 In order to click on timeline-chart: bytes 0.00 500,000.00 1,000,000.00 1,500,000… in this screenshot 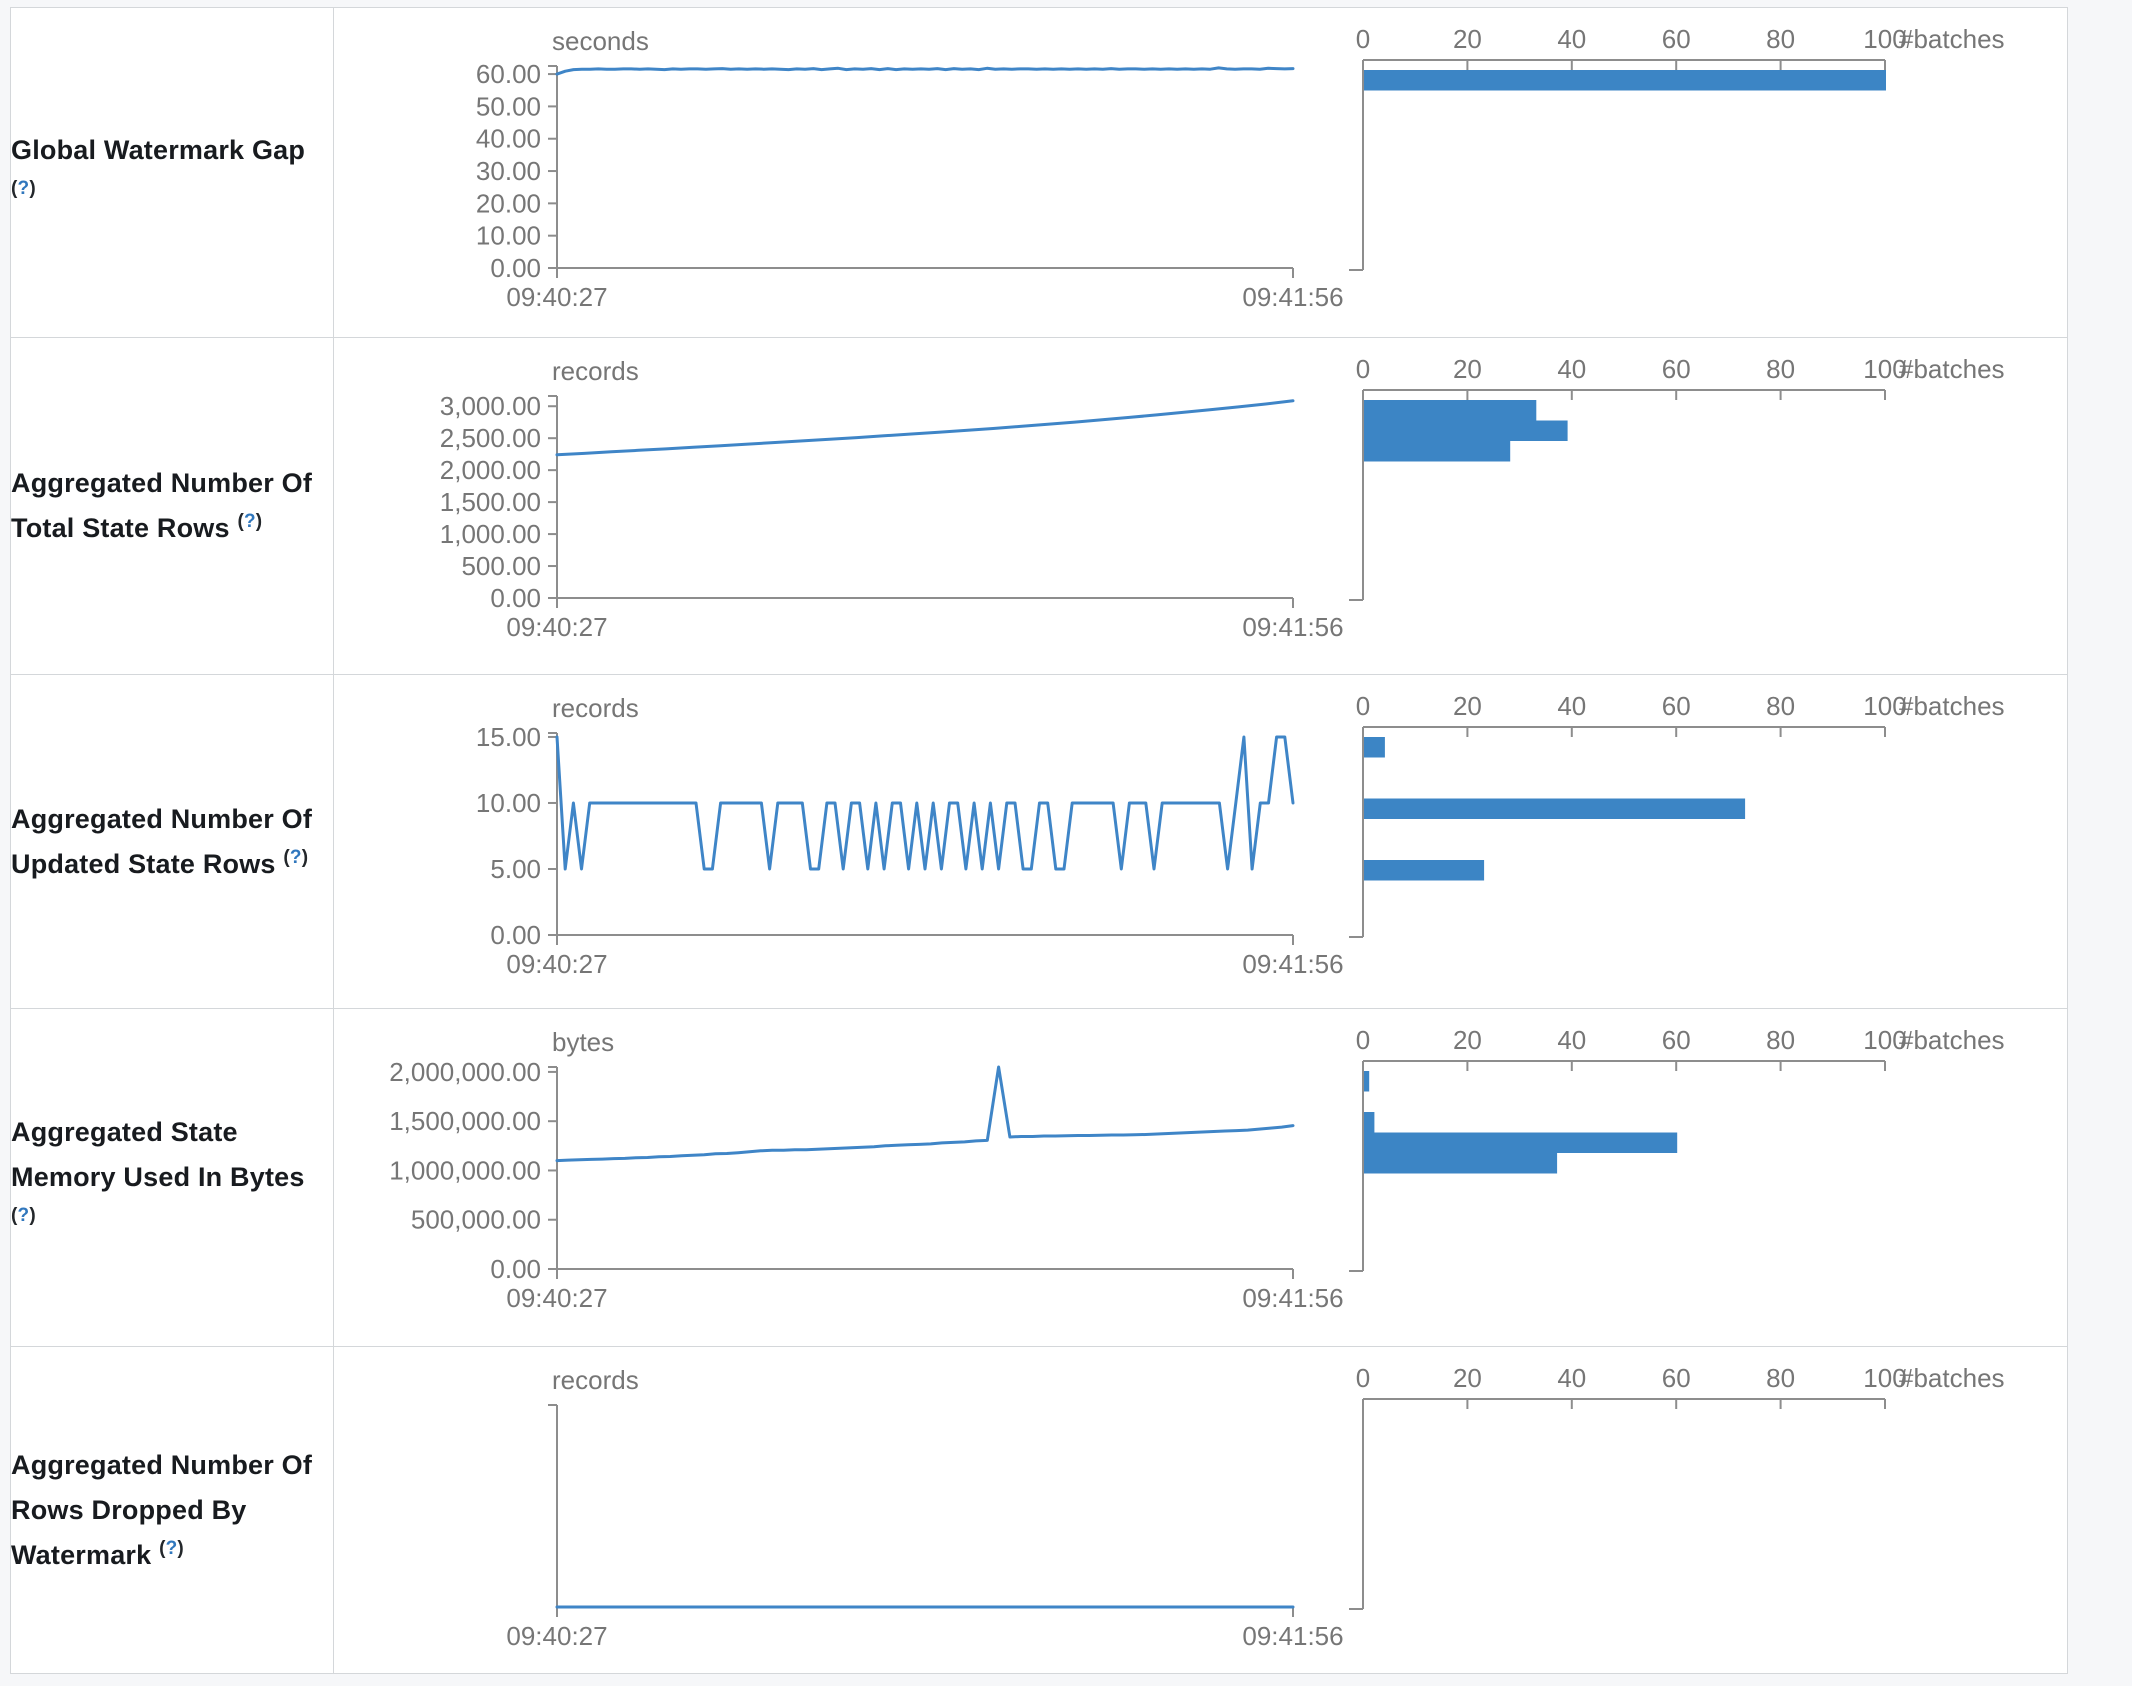, I will do `click(866, 1170)`.